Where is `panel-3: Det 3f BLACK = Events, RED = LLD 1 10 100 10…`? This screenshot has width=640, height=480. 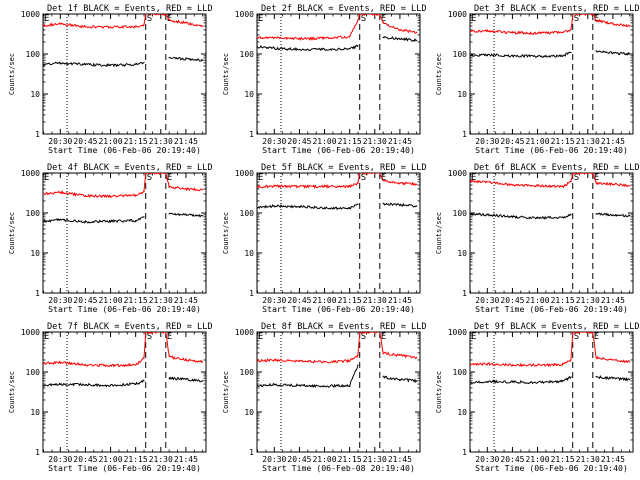 panel-3: Det 3f BLACK = Events, RED = LLD 1 10 100 10… is located at coordinates (537, 79).